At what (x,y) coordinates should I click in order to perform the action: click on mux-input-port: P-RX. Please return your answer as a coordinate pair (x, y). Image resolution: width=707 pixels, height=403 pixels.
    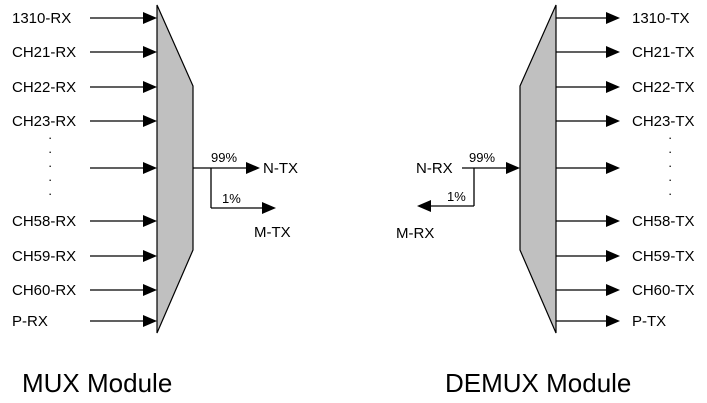
    Looking at the image, I should click on (84, 321).